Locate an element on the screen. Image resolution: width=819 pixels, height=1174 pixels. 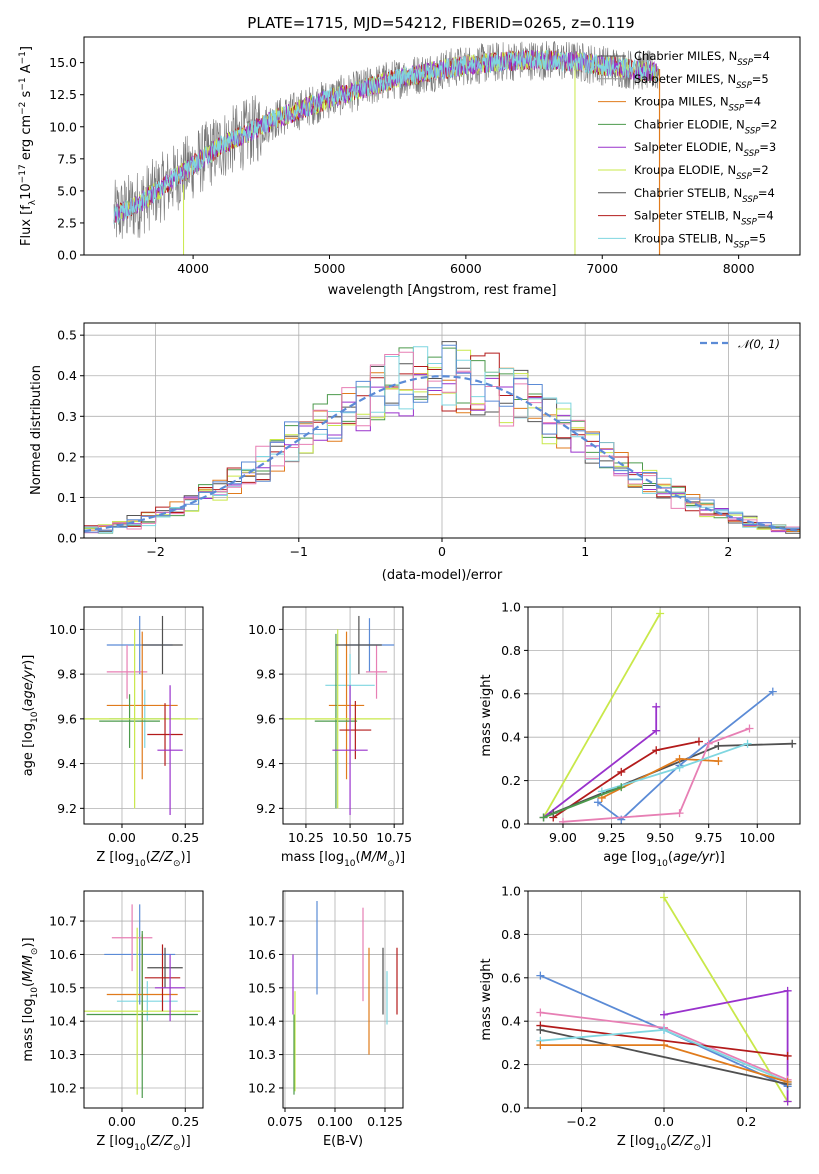
y-tick-label: 7.5 is located at coordinates (67, 158).